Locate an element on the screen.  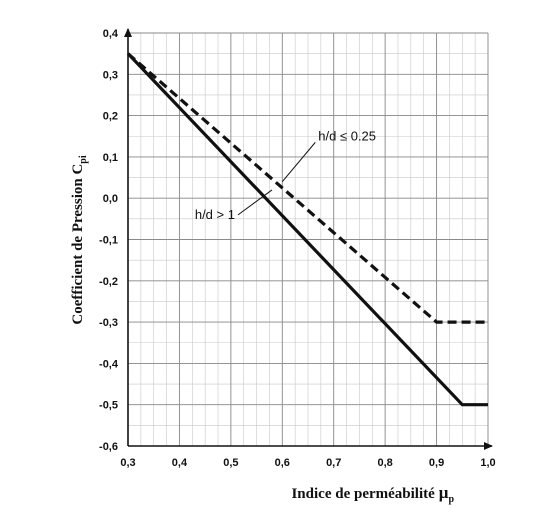
x-axis-title-symbol: μ is located at coordinates (444, 492).